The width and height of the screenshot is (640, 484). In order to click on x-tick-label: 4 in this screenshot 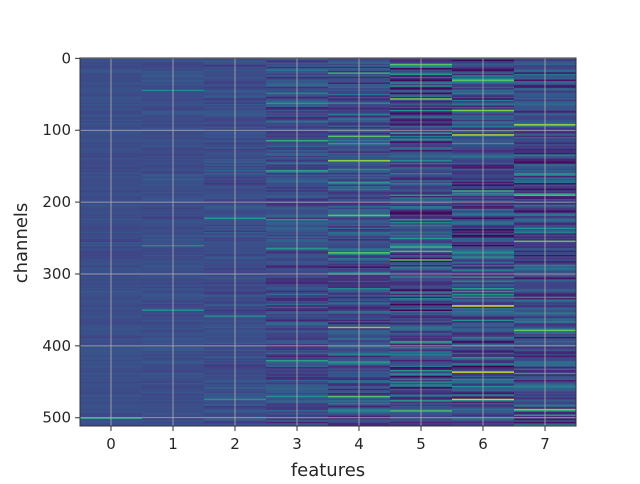, I will do `click(359, 444)`.